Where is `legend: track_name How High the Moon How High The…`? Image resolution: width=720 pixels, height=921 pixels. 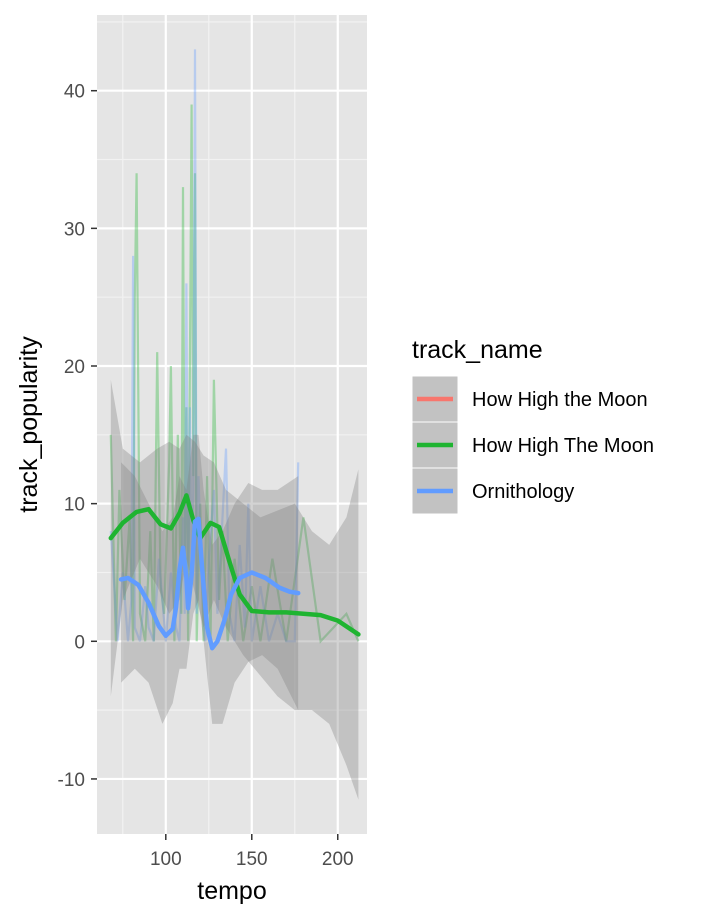
legend: track_name How High the Moon How High The… is located at coordinates (532, 425).